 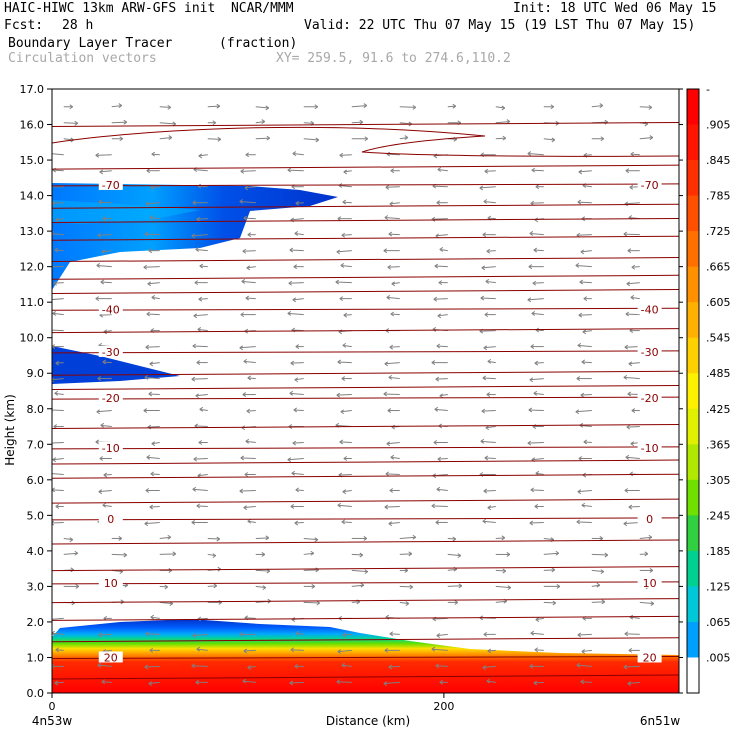 What do you see at coordinates (718, 444) in the screenshot?
I see `colorbar-label: .365` at bounding box center [718, 444].